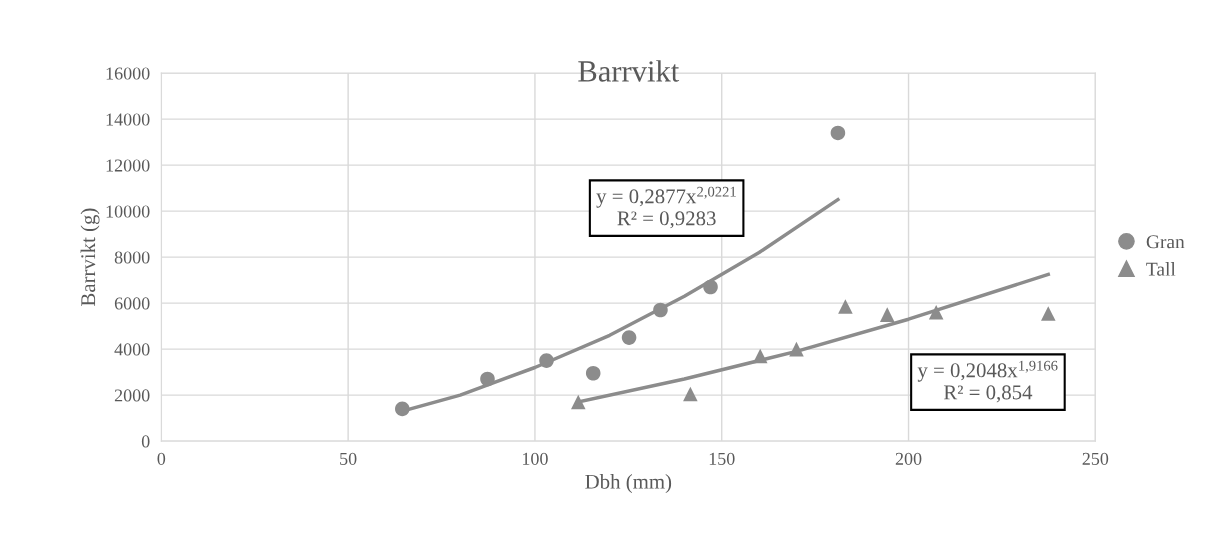 The width and height of the screenshot is (1213, 534). What do you see at coordinates (90, 257) in the screenshot?
I see `y-axis-title: Barrvikt (g)` at bounding box center [90, 257].